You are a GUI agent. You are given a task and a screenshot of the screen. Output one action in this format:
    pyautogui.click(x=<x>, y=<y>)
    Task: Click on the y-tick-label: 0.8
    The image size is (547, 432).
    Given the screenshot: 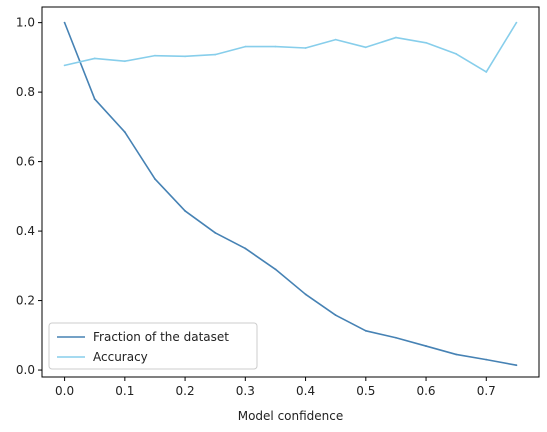 What is the action you would take?
    pyautogui.click(x=25, y=92)
    